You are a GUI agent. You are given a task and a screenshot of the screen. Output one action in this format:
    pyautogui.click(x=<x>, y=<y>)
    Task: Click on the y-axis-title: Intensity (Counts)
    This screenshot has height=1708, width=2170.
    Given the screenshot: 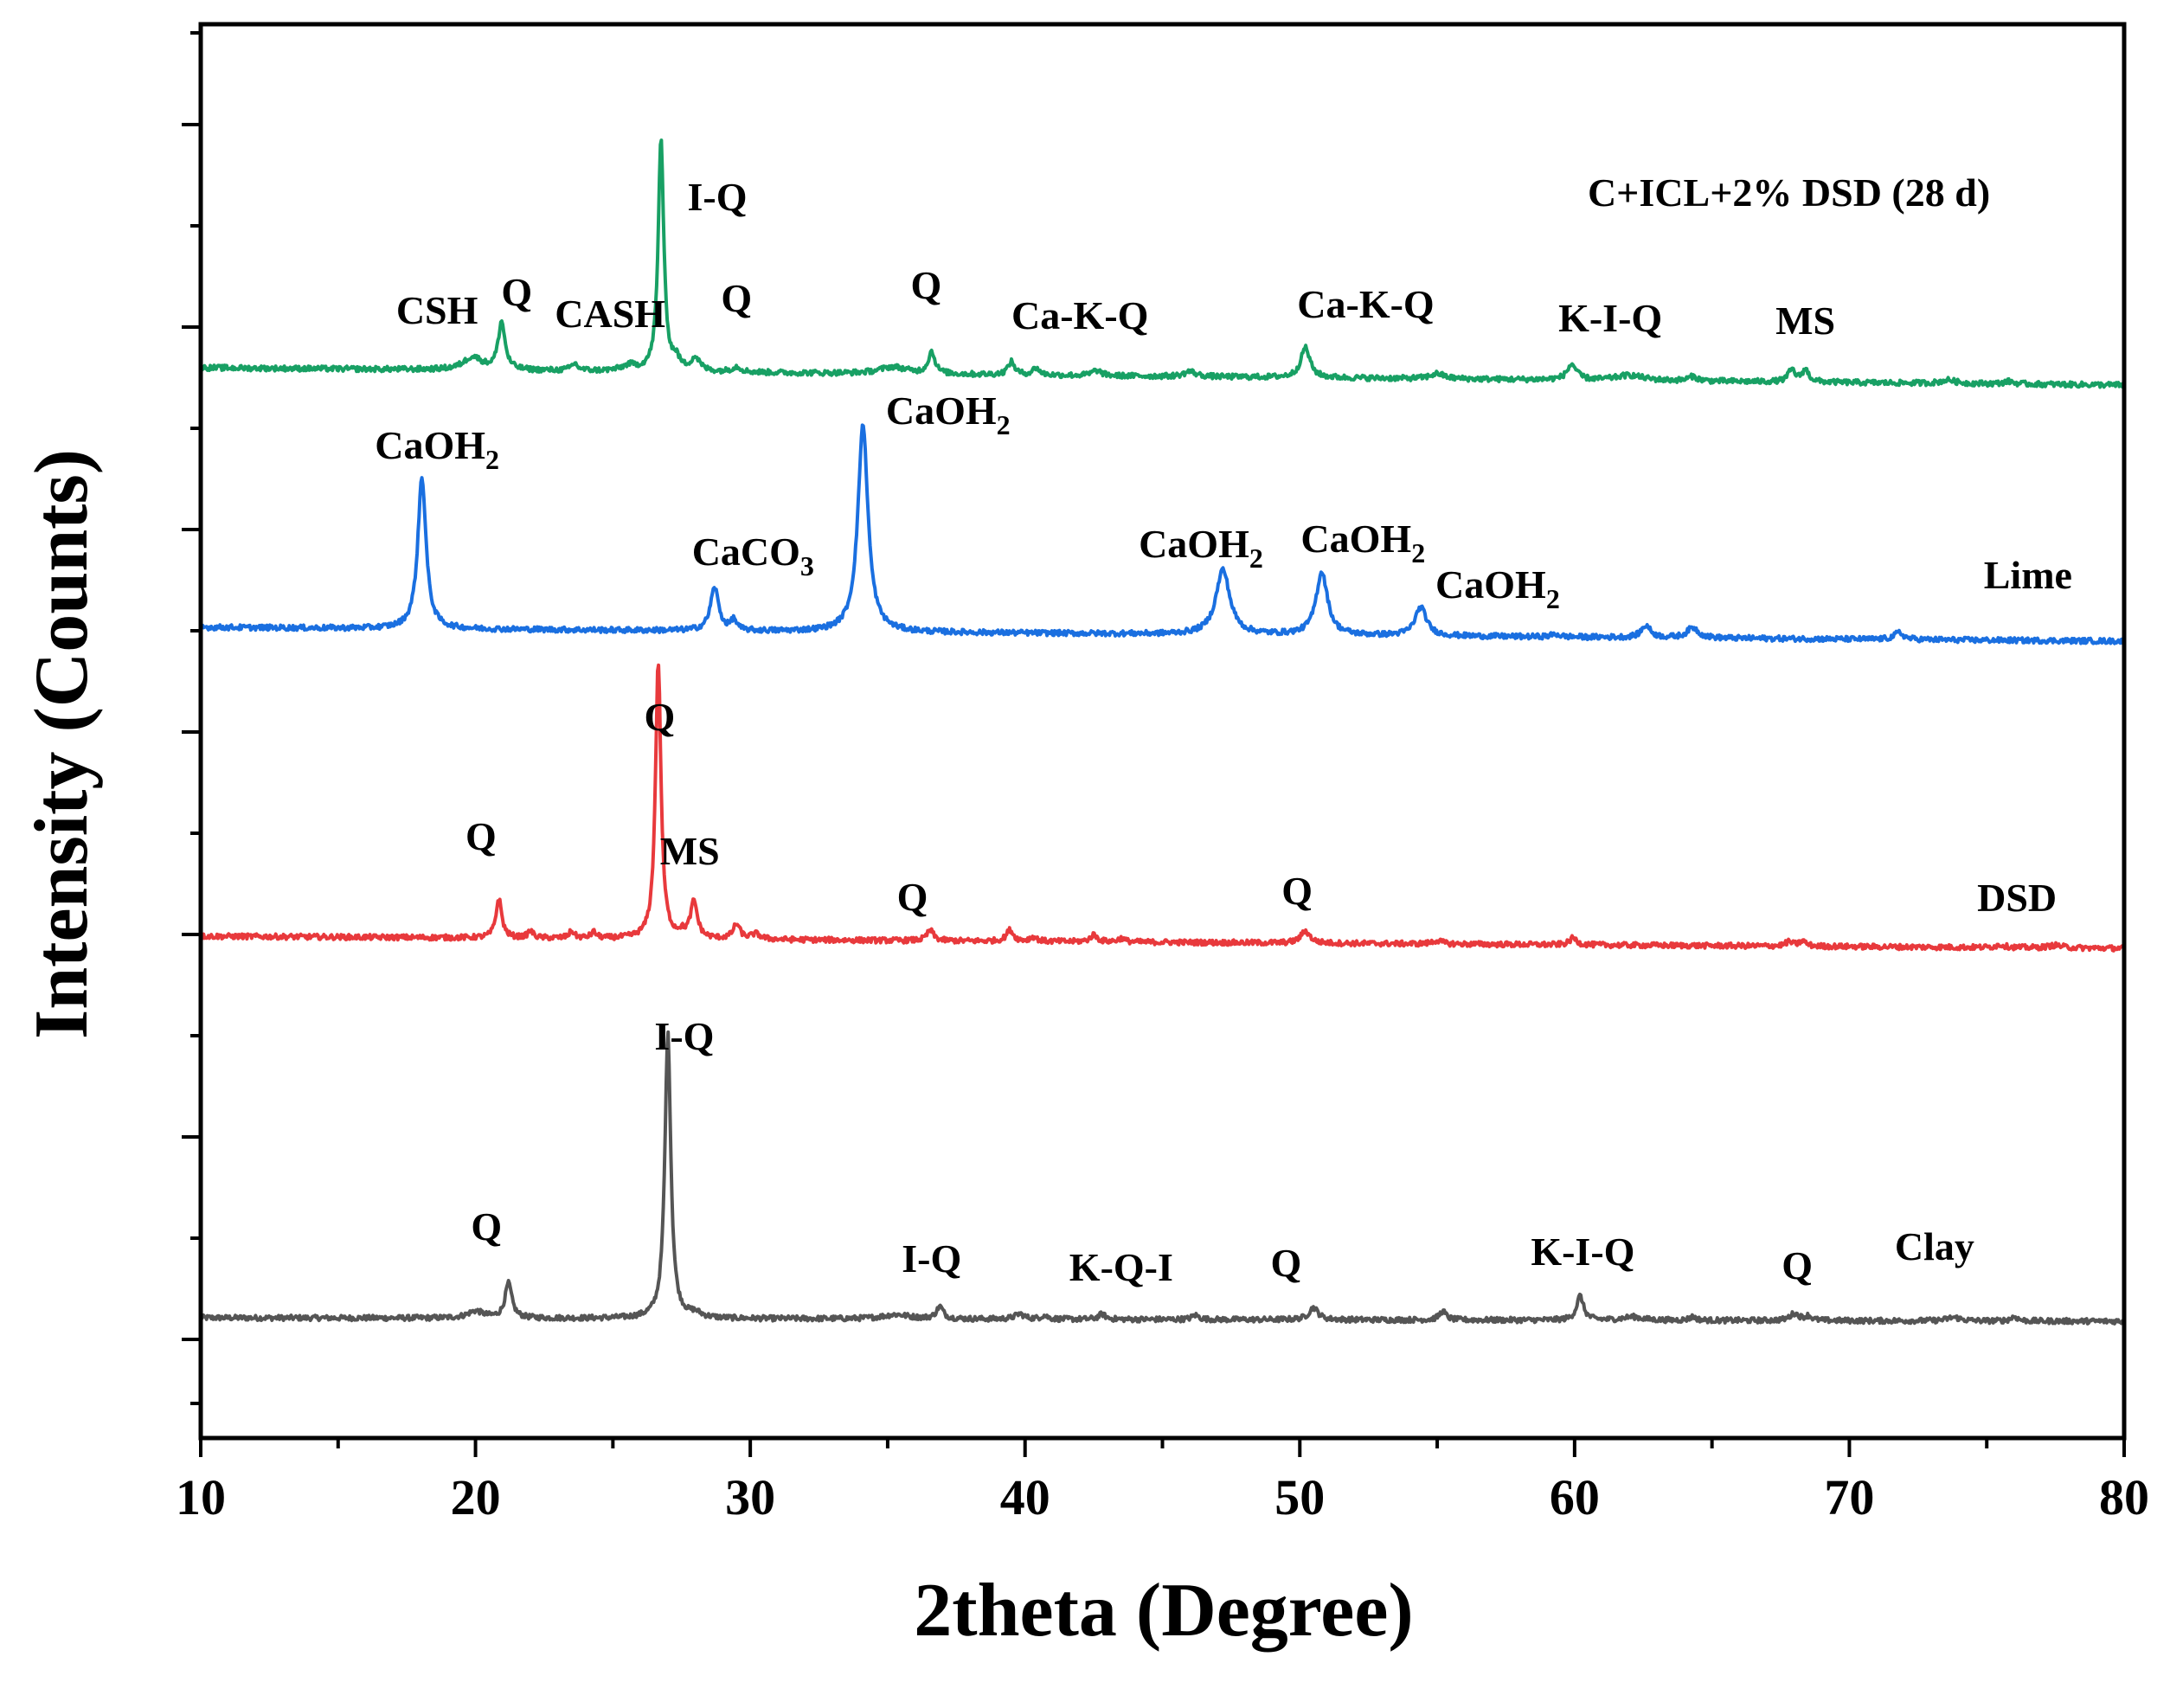 What is the action you would take?
    pyautogui.click(x=62, y=744)
    